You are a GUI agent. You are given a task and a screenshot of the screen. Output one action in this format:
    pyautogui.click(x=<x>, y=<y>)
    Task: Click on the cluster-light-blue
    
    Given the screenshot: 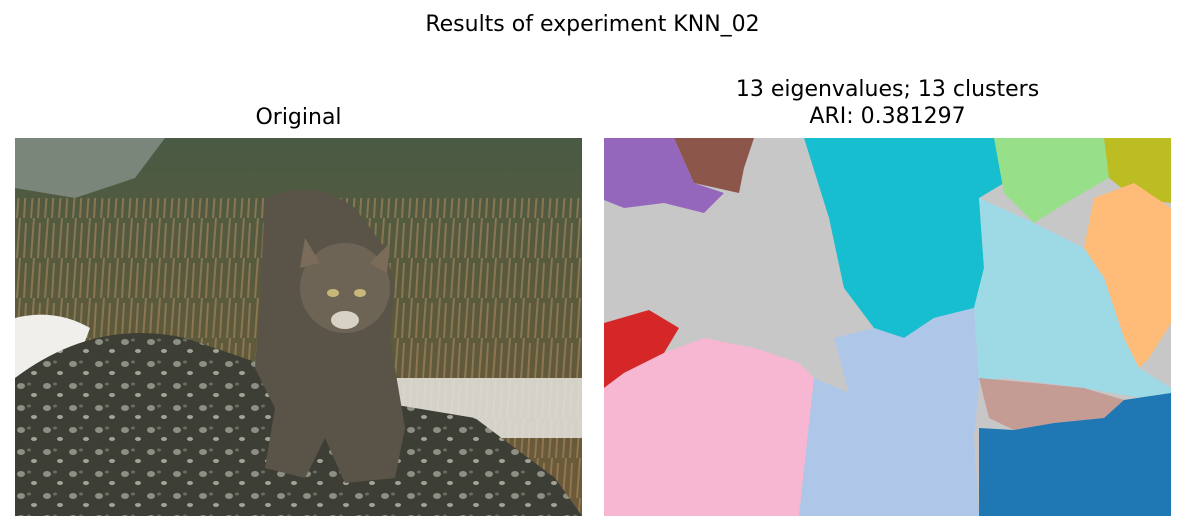 What is the action you would take?
    pyautogui.click(x=889, y=412)
    